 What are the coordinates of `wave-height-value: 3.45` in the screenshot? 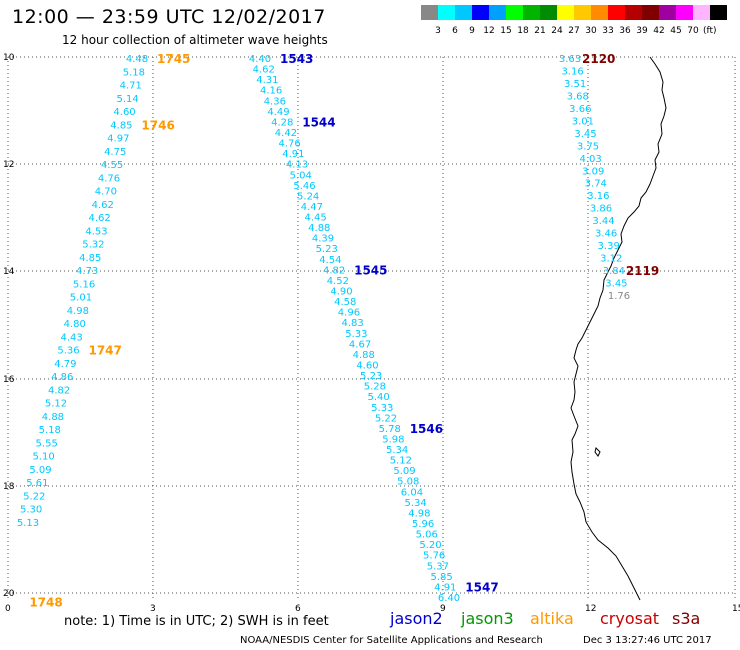 It's located at (616, 284).